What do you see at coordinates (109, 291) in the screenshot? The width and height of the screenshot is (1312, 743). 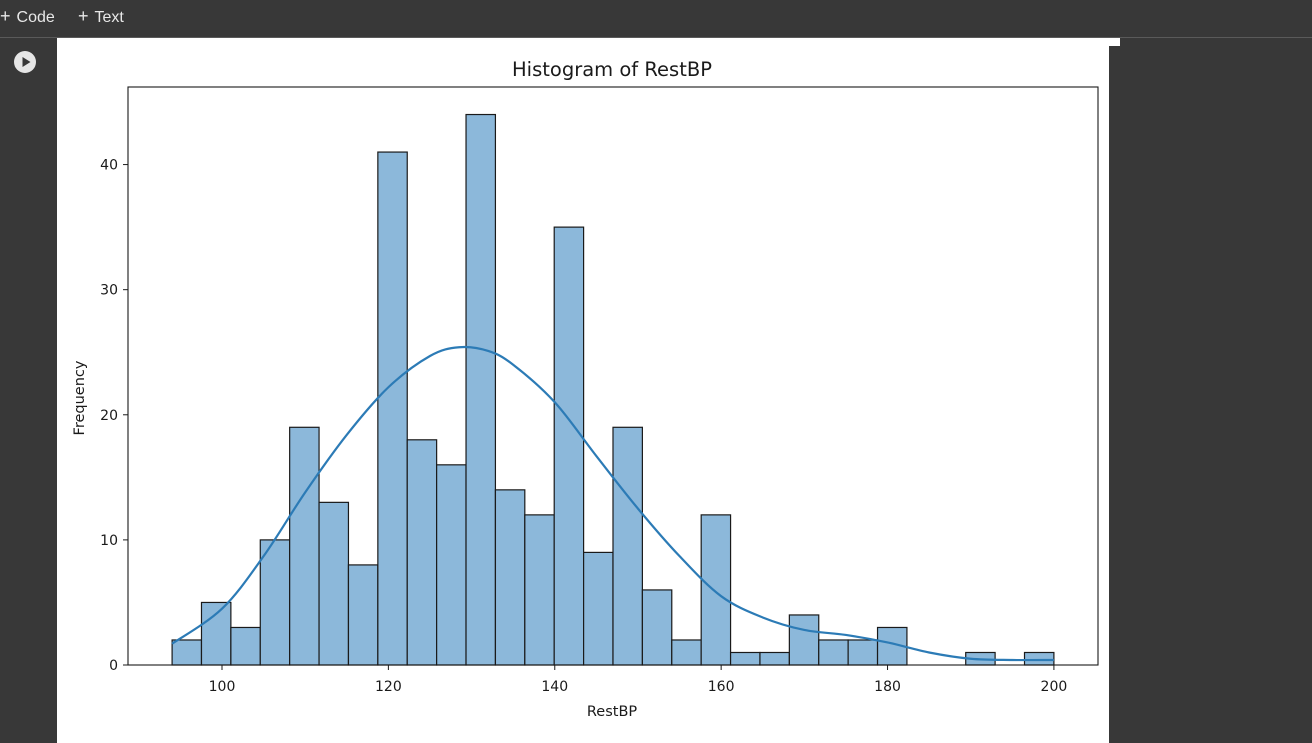 I see `y-tick-label: 30` at bounding box center [109, 291].